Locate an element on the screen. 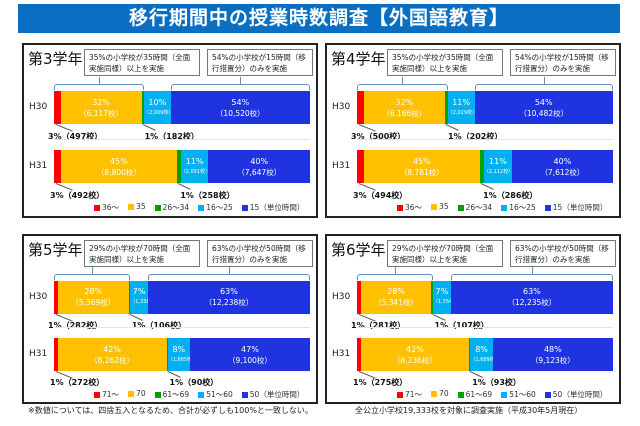  bar-segment: 45% （8,800校） is located at coordinates (119, 166).